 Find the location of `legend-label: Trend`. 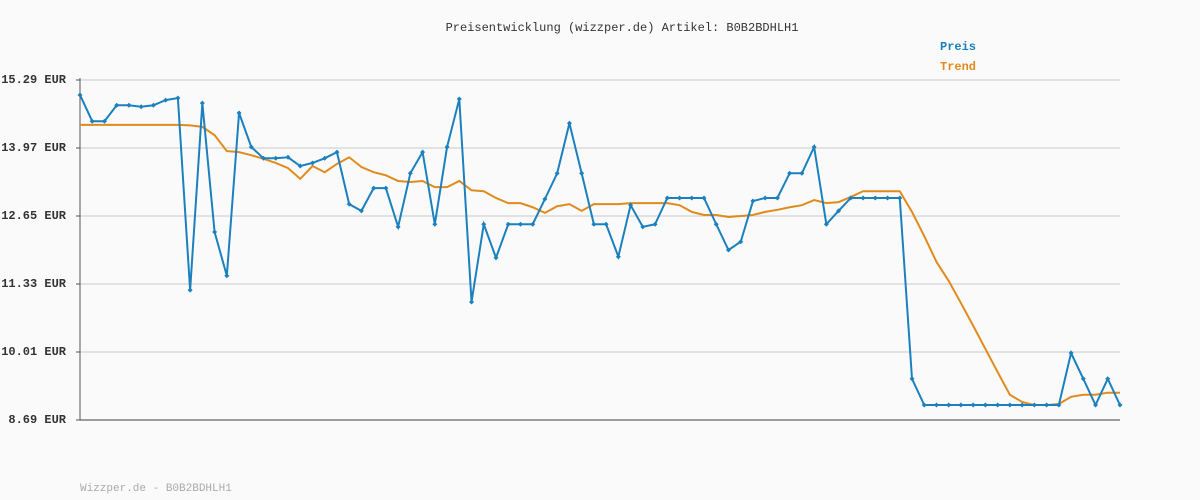

legend-label: Trend is located at coordinates (958, 67).